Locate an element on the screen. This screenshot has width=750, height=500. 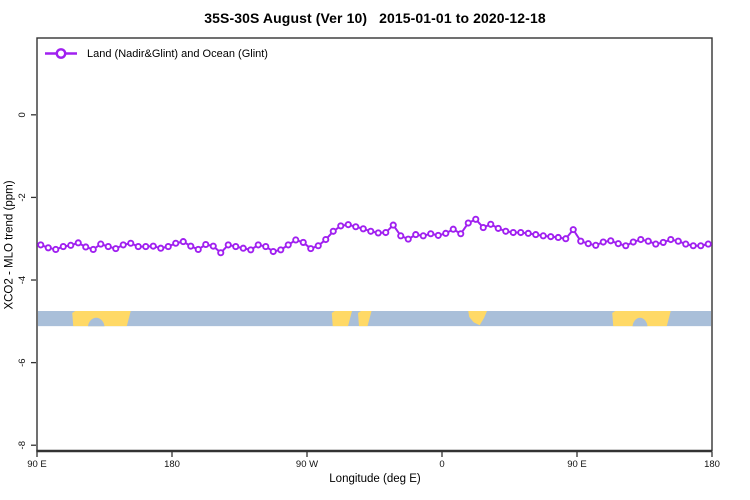
x-tick-label: 90 E is located at coordinates (37, 464).